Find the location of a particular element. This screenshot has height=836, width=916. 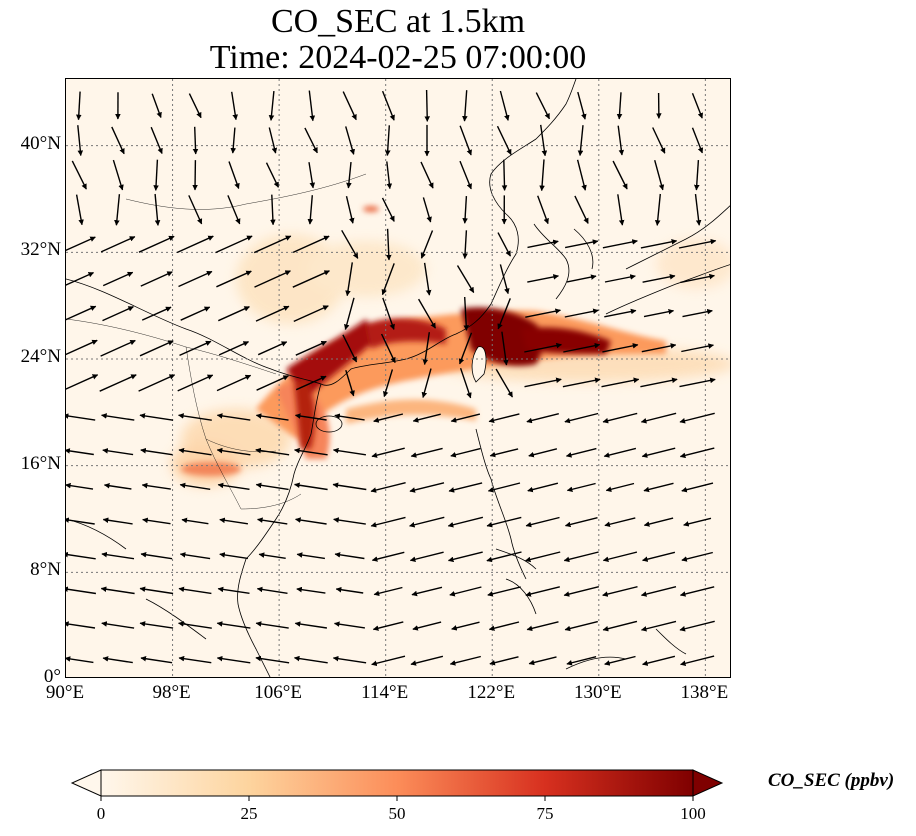

taiwan-island is located at coordinates (479, 364).